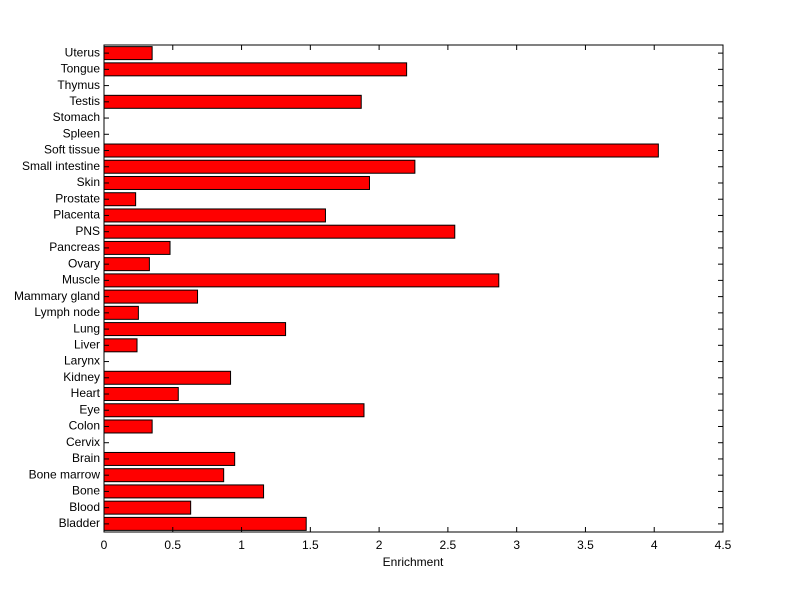 This screenshot has height=599, width=800. What do you see at coordinates (89, 409) in the screenshot?
I see `y-tick-label: Eye` at bounding box center [89, 409].